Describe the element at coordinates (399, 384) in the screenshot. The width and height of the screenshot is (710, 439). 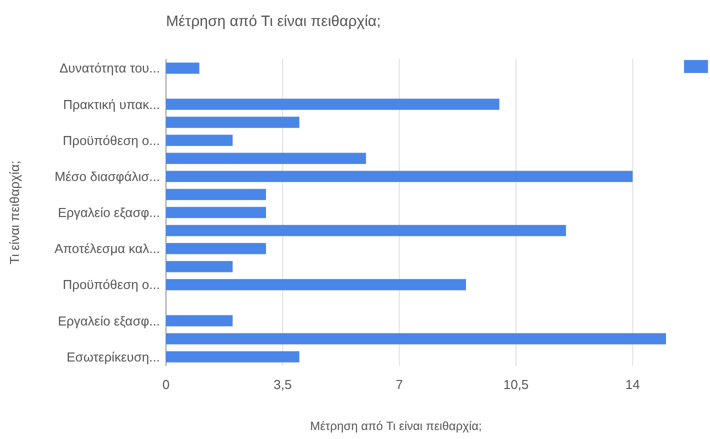
I see `x-tick-label: 7` at that location.